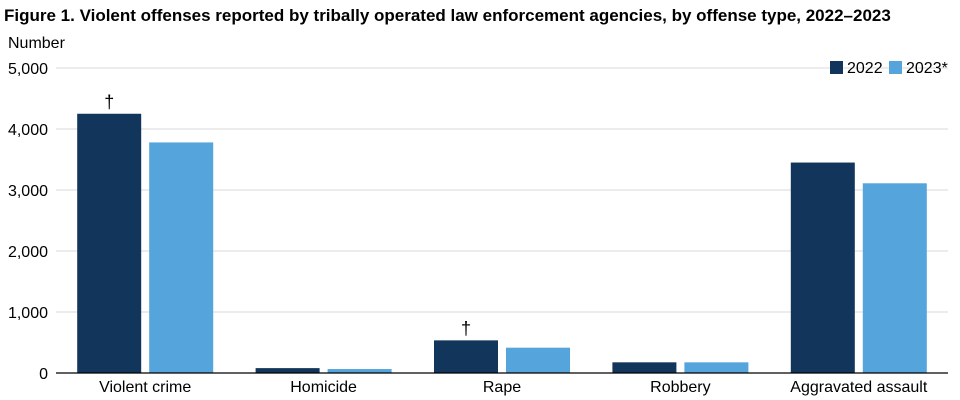 The height and width of the screenshot is (400, 960). I want to click on bar-2023-homicide, so click(359, 371).